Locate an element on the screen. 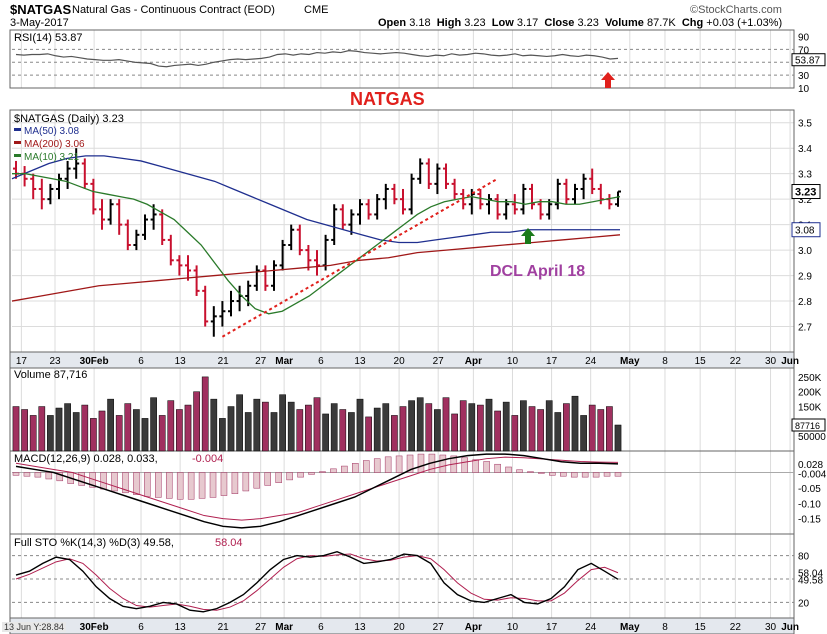  x-tick-label-bottom: 13 is located at coordinates (360, 627).